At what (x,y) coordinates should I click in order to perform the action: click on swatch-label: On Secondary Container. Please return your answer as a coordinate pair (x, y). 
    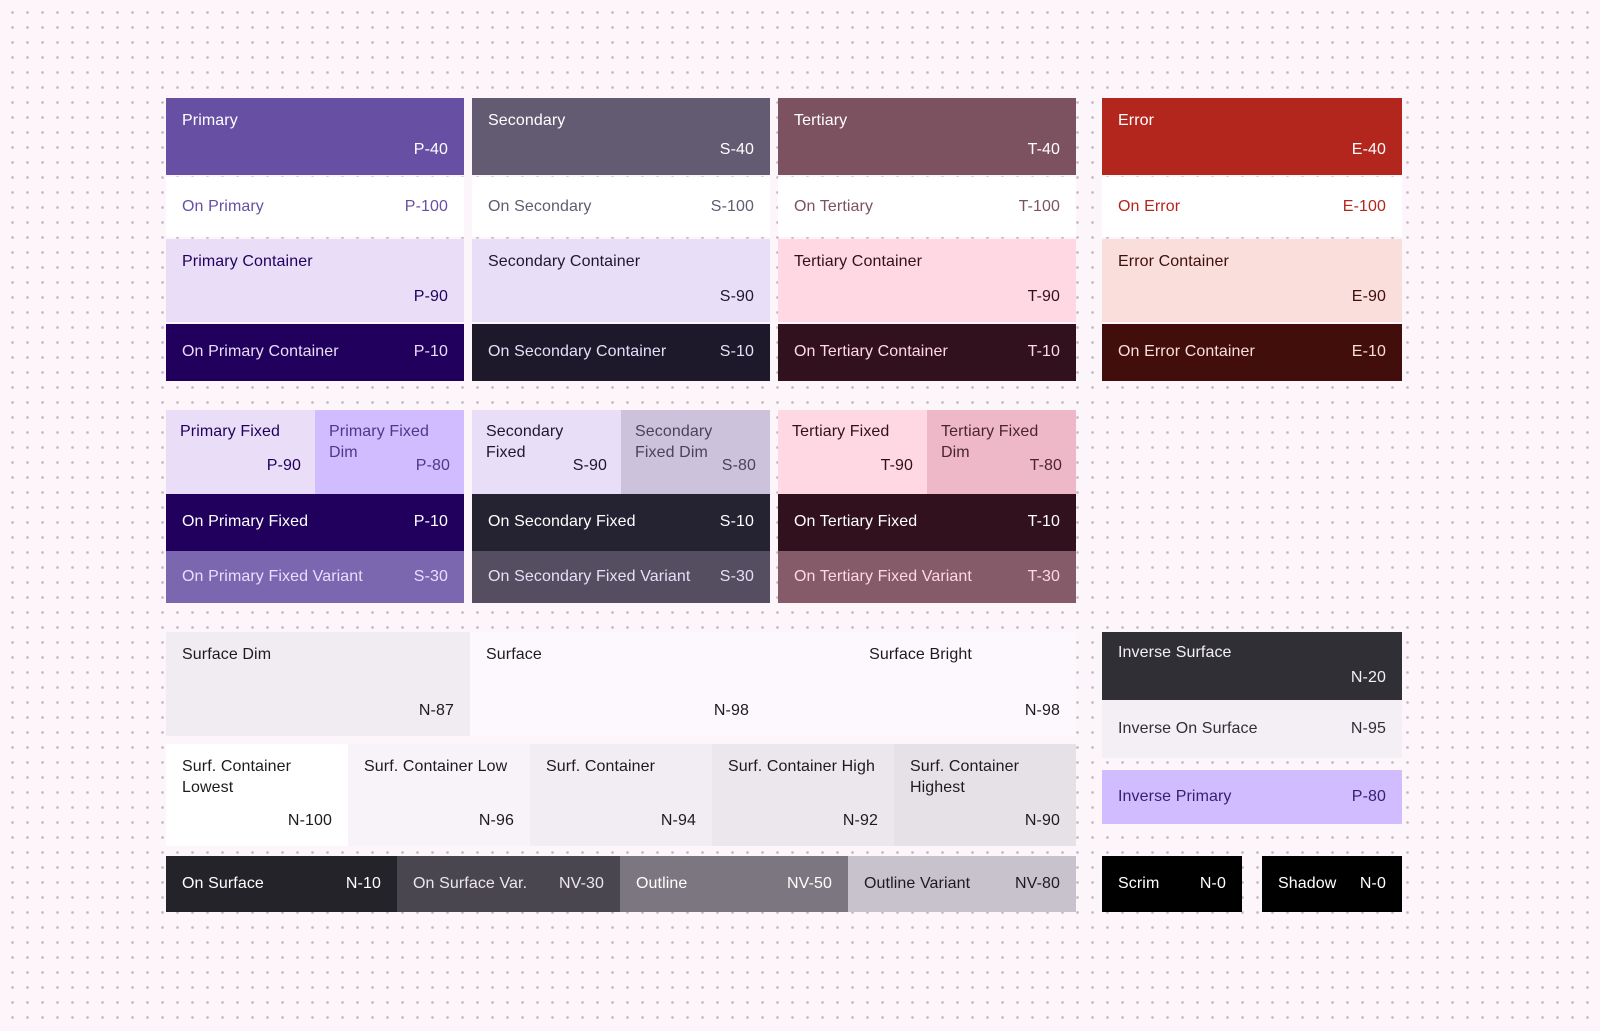
    Looking at the image, I should click on (577, 352).